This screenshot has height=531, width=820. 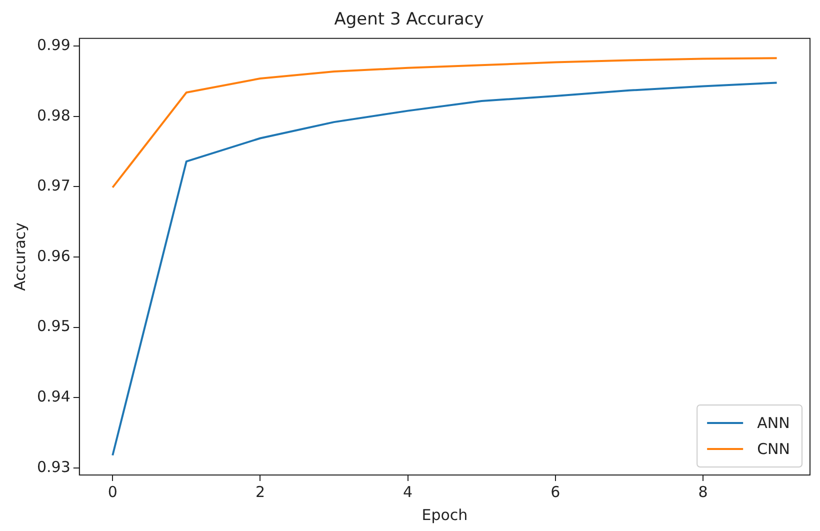 I want to click on x-tick-label: 4, so click(x=408, y=491).